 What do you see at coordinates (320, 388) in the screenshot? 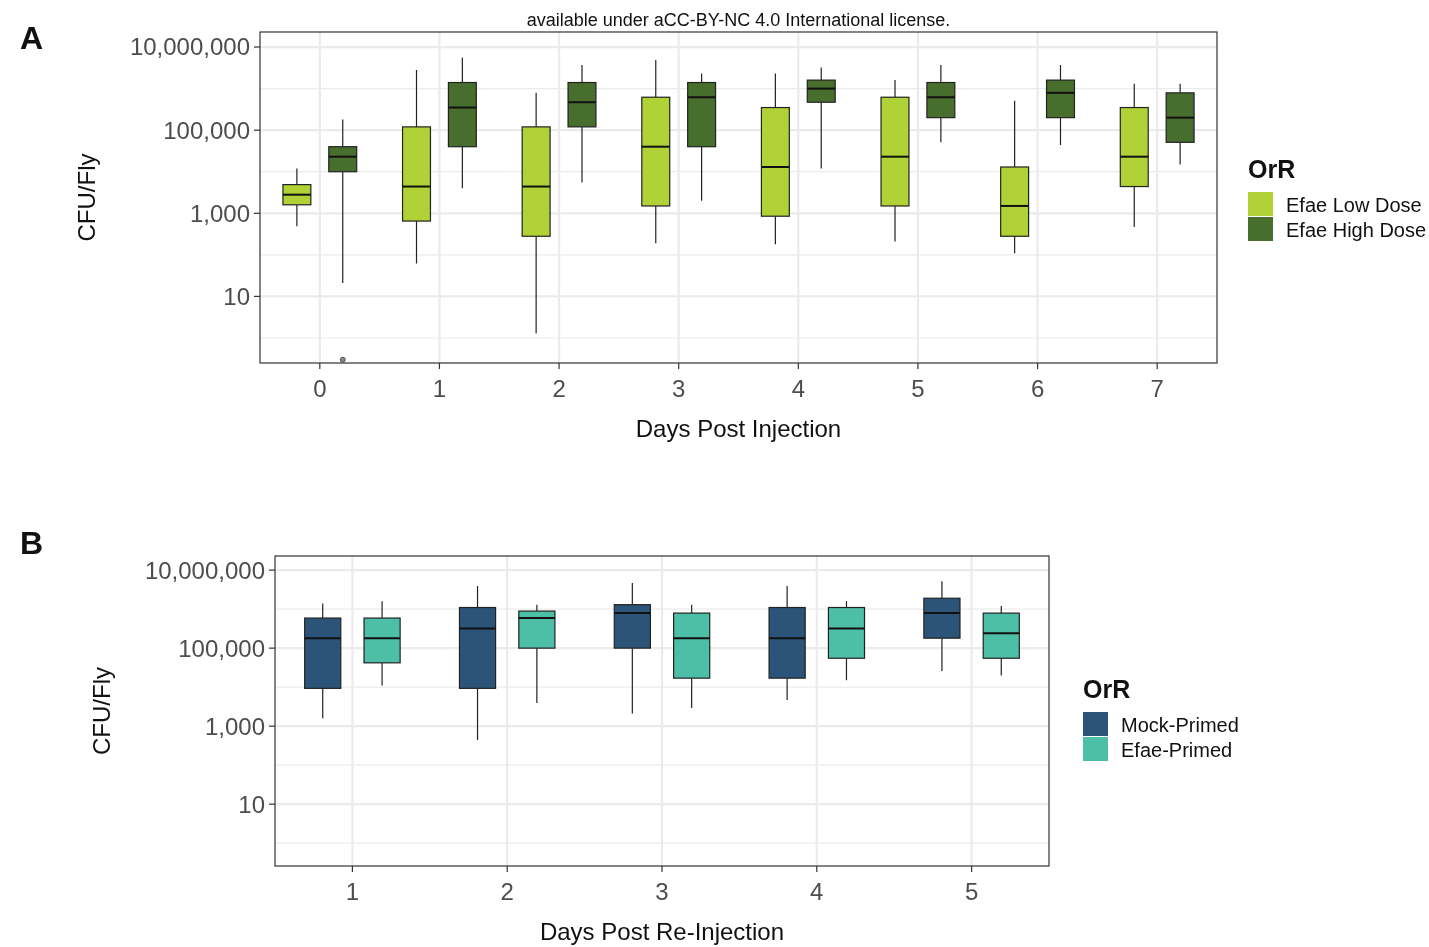
I see `x-tick-label: 0` at bounding box center [320, 388].